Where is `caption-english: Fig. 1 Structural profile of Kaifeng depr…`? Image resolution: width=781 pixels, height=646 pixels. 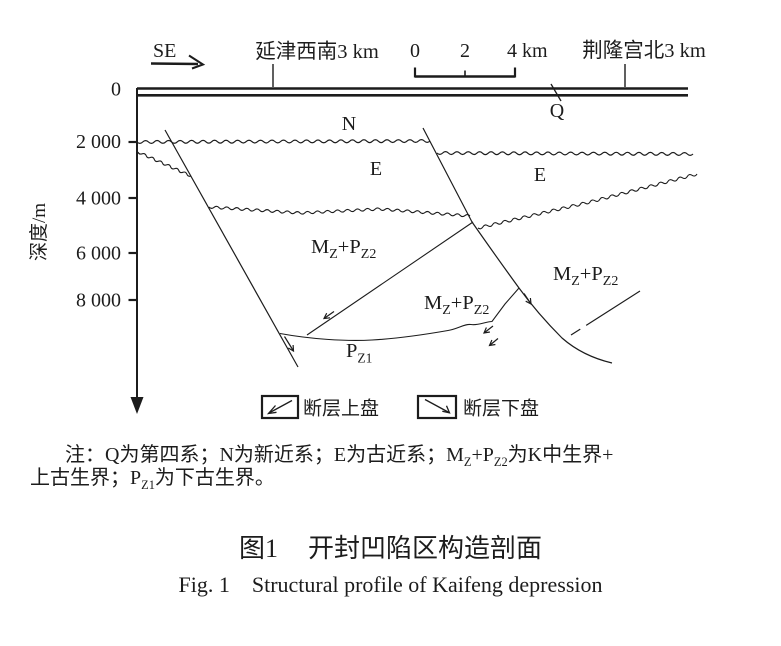 caption-english: Fig. 1 Structural profile of Kaifeng depr… is located at coordinates (390, 585).